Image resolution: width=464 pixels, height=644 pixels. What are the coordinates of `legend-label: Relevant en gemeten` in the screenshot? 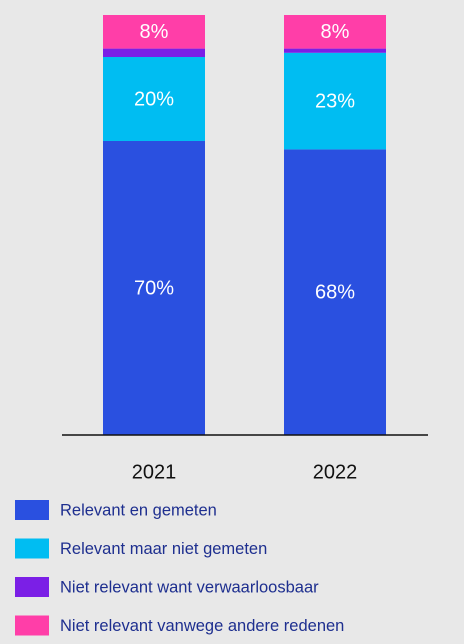 It's located at (138, 510).